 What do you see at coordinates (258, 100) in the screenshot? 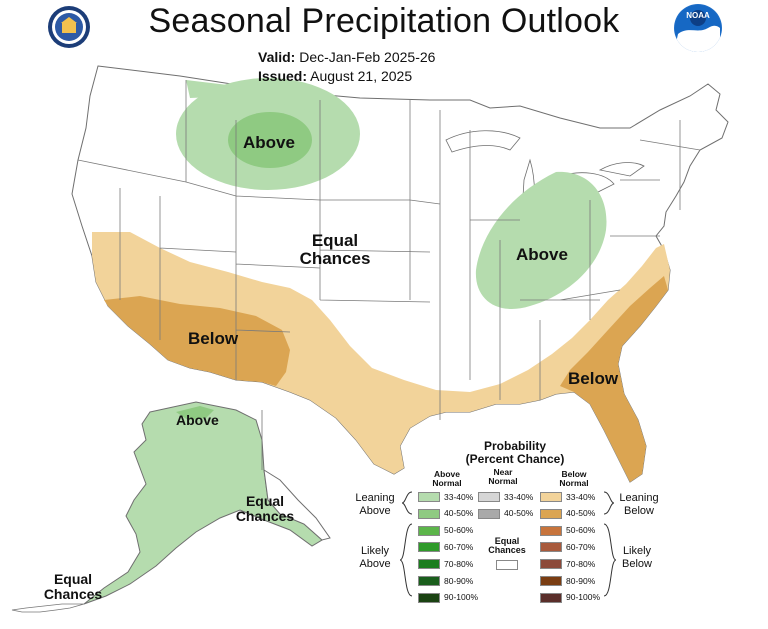
I see `above-top-fill` at bounding box center [258, 100].